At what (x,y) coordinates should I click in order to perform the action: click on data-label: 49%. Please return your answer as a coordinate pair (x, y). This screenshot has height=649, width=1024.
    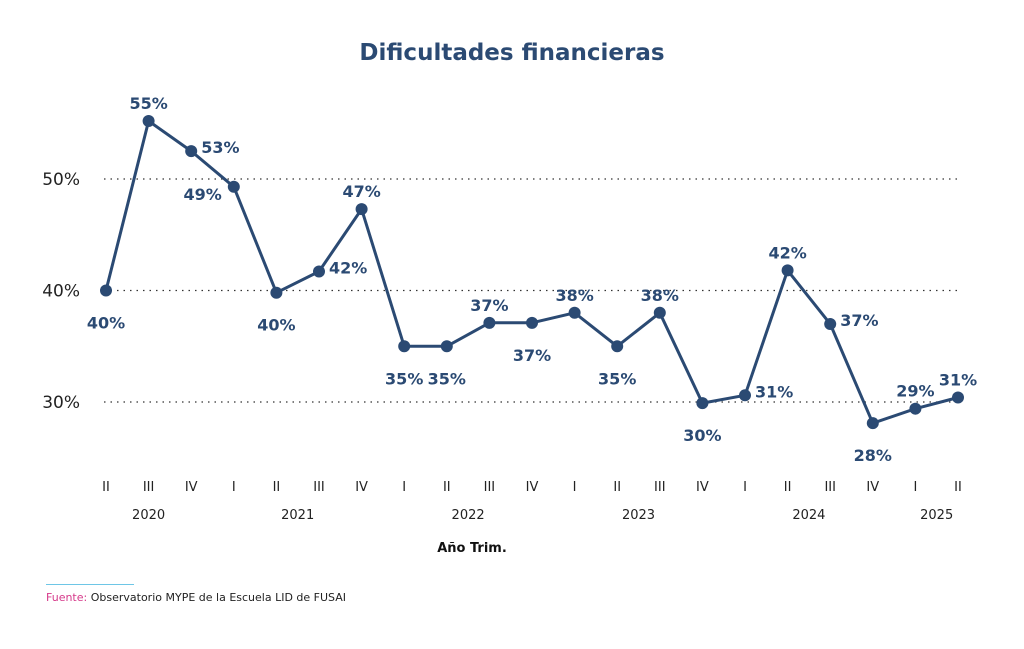
    Looking at the image, I should click on (203, 194).